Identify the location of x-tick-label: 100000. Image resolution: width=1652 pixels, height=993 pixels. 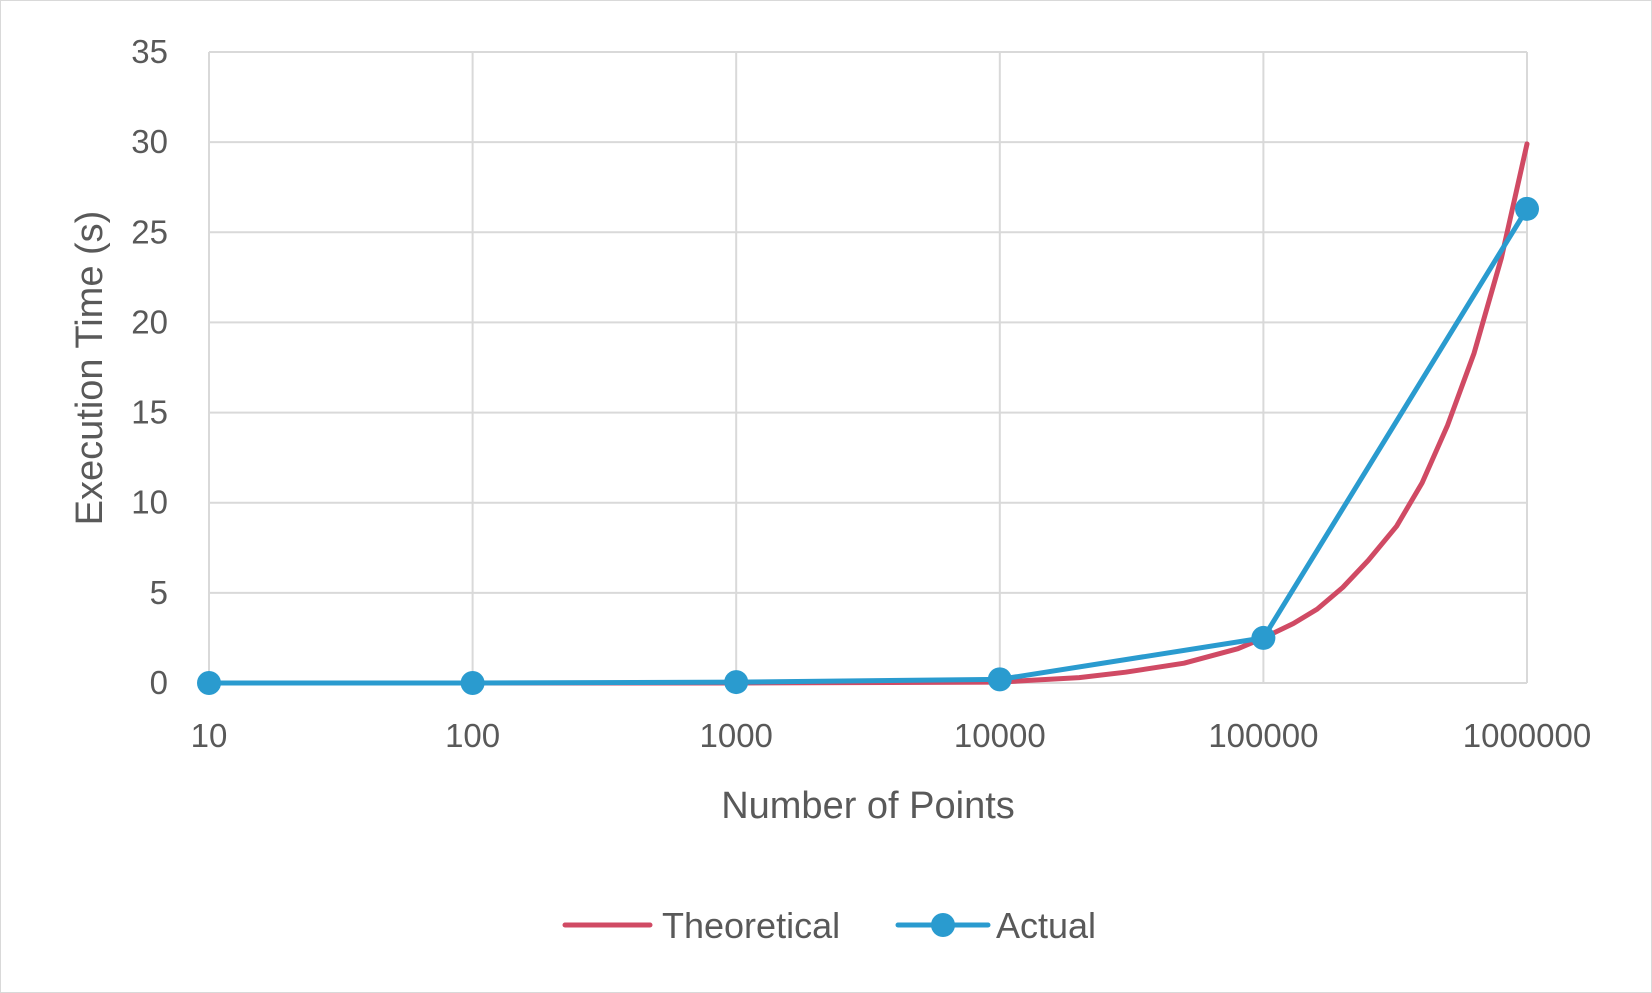
(1263, 735).